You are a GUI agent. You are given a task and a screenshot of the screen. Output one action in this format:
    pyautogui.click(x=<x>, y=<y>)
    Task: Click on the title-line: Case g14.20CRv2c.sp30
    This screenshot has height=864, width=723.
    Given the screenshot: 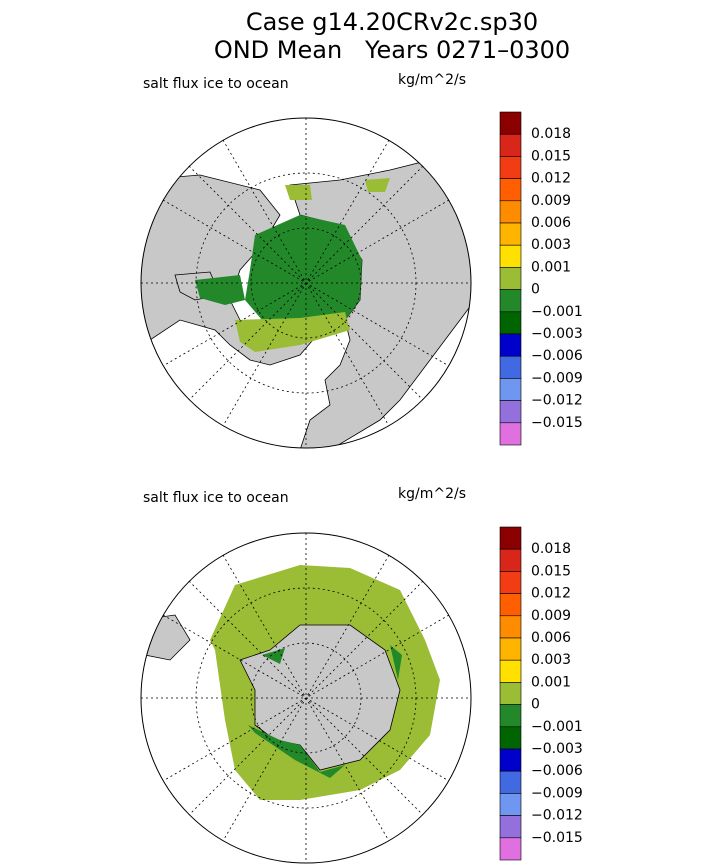 What is the action you would take?
    pyautogui.click(x=392, y=22)
    